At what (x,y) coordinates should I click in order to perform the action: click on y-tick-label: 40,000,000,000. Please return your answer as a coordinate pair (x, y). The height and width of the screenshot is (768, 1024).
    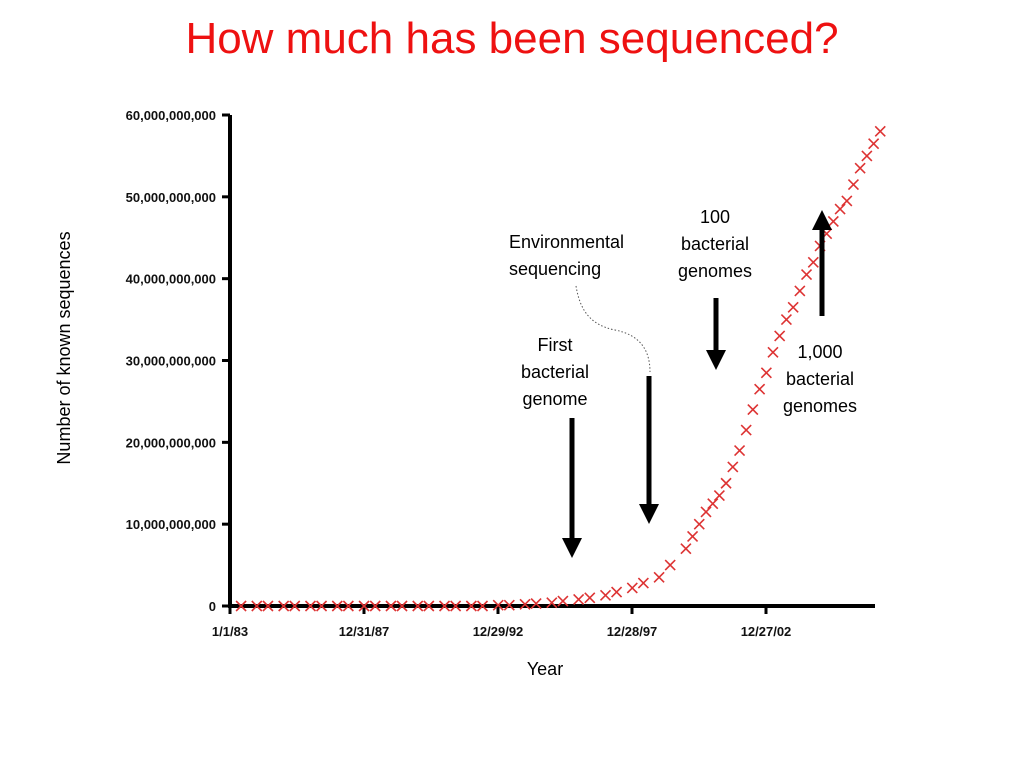
    Looking at the image, I should click on (171, 279).